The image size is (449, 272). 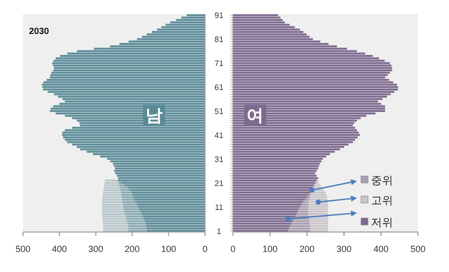 What do you see at coordinates (219, 135) in the screenshot?
I see `y-tick-label: 41` at bounding box center [219, 135].